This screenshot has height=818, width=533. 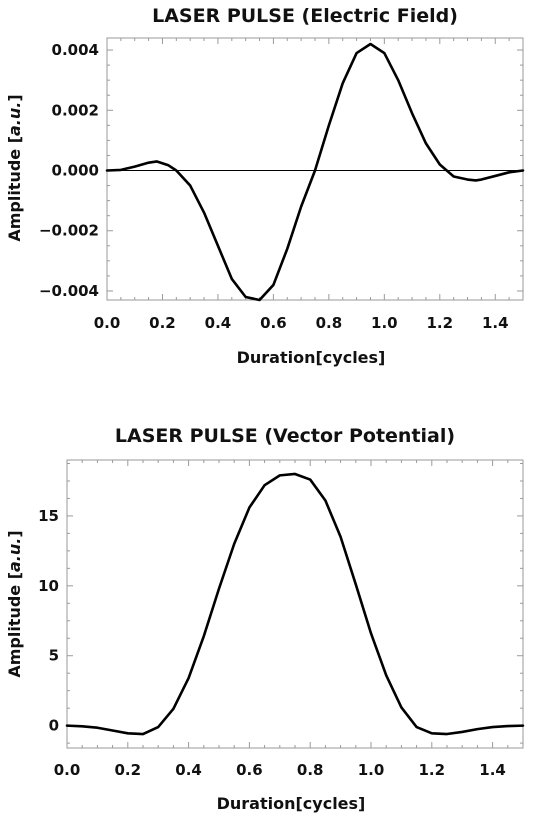 What do you see at coordinates (75, 50) in the screenshot?
I see `y-tick-label: 0.004` at bounding box center [75, 50].